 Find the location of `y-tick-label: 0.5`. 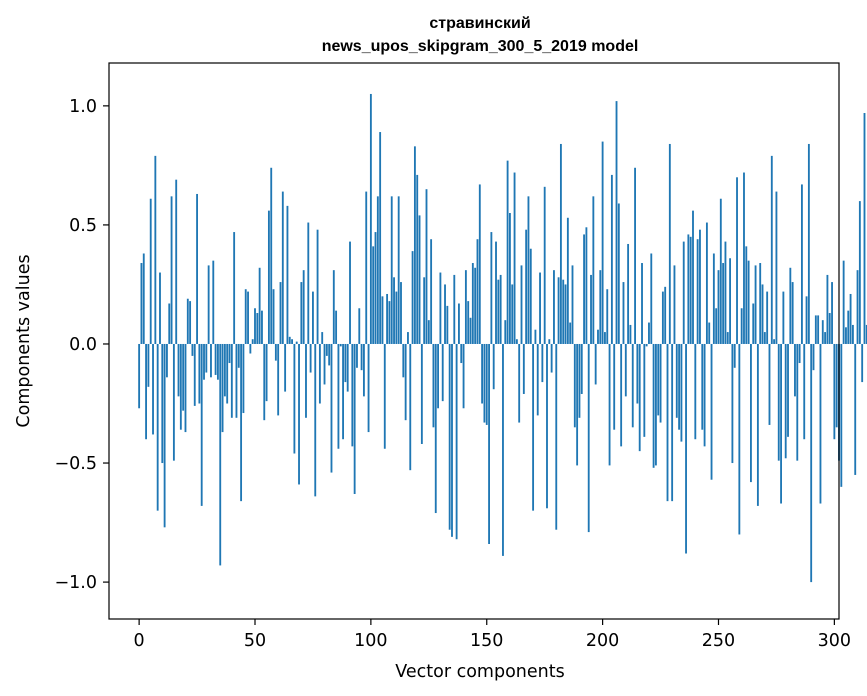

y-tick-label: 0.5 is located at coordinates (83, 226).